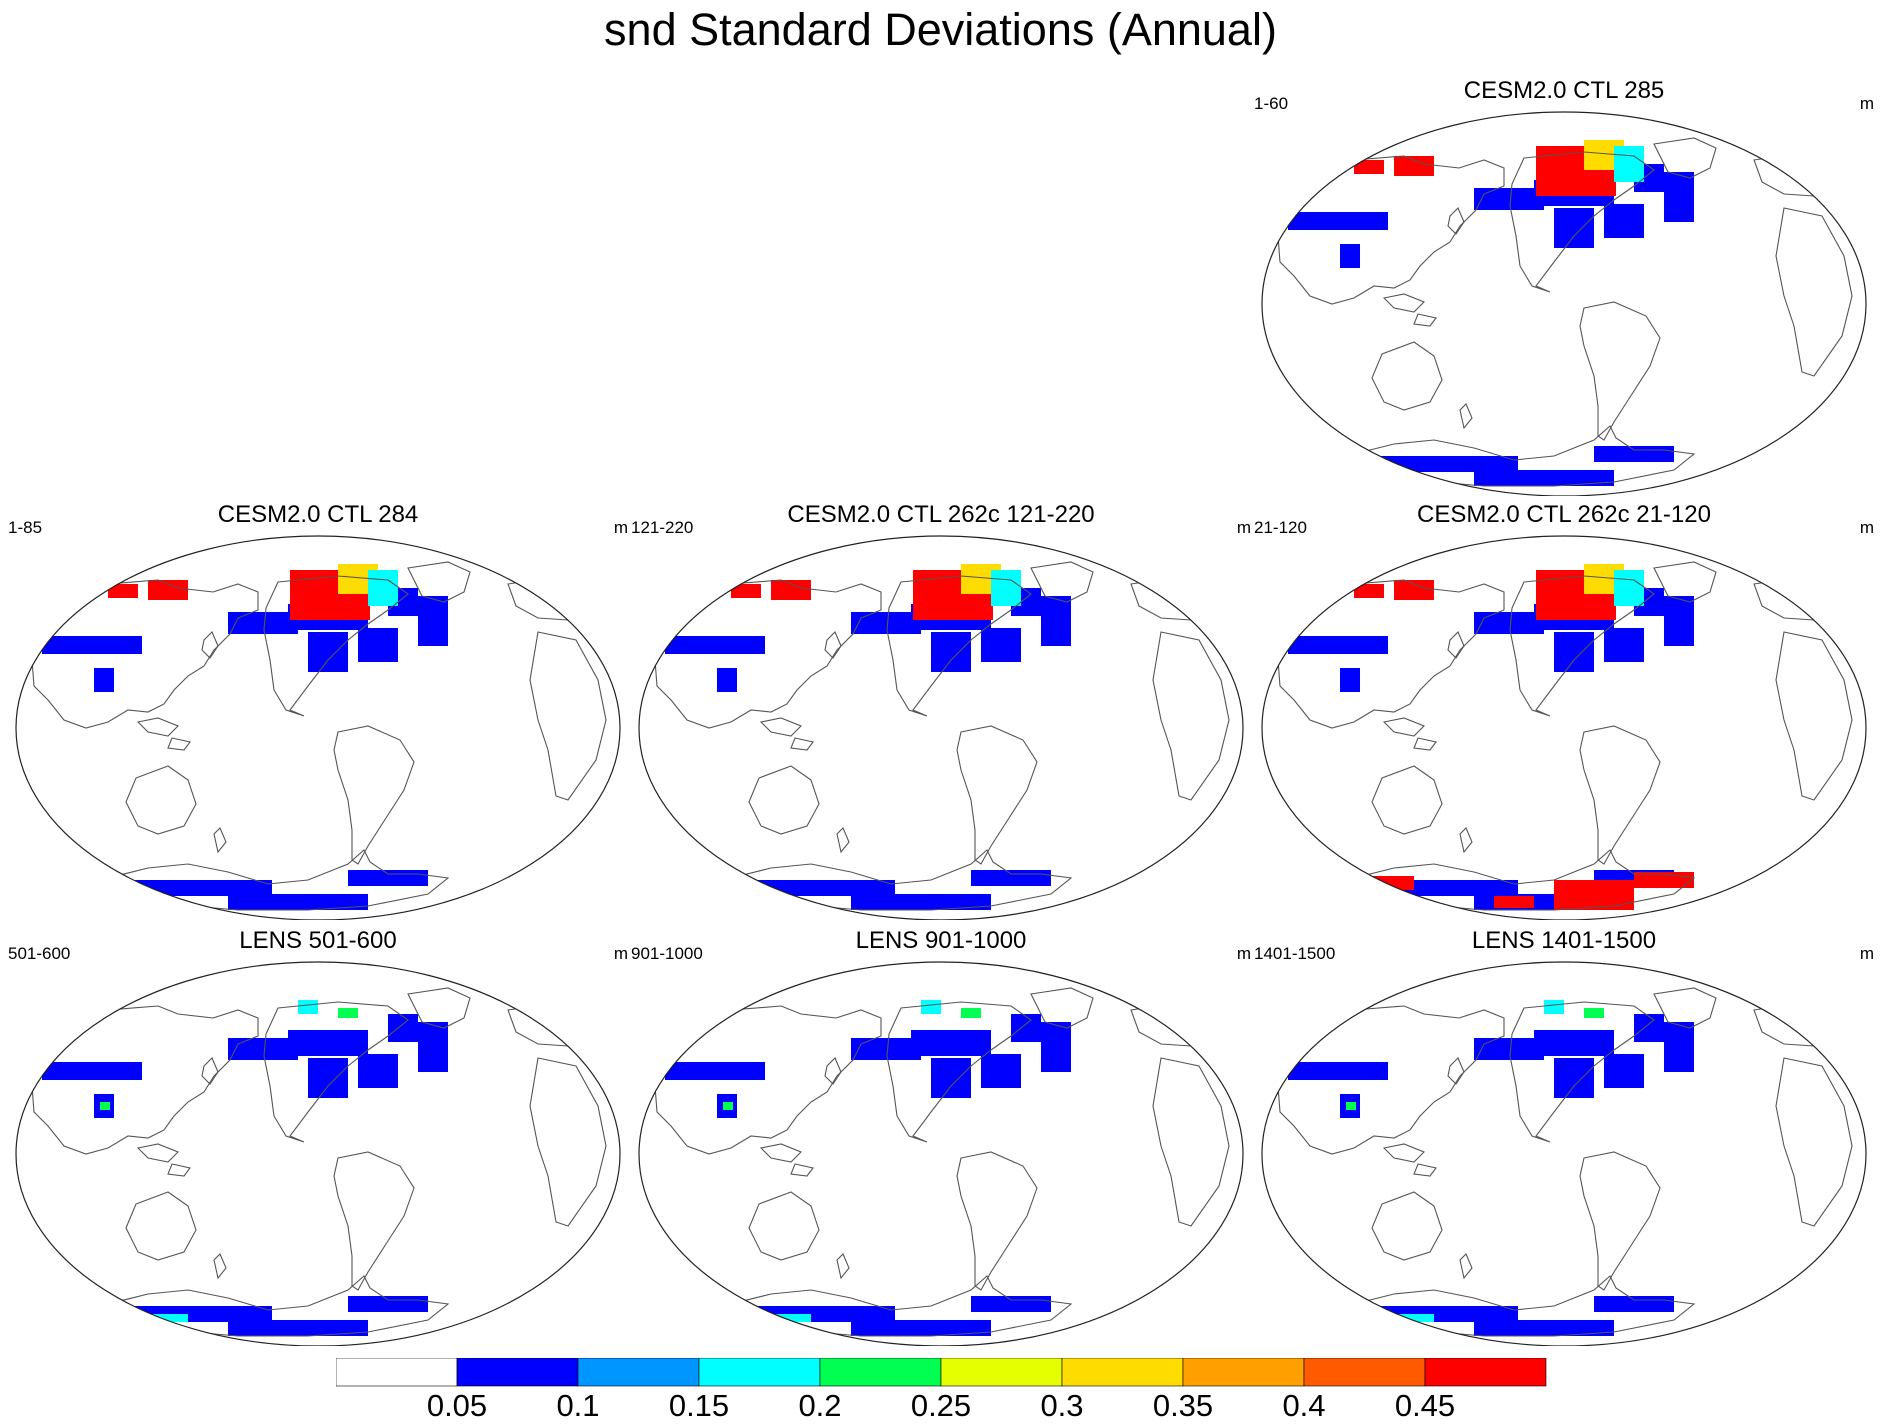  Describe the element at coordinates (318, 940) in the screenshot. I see `panel-title: LENS 501-600` at that location.